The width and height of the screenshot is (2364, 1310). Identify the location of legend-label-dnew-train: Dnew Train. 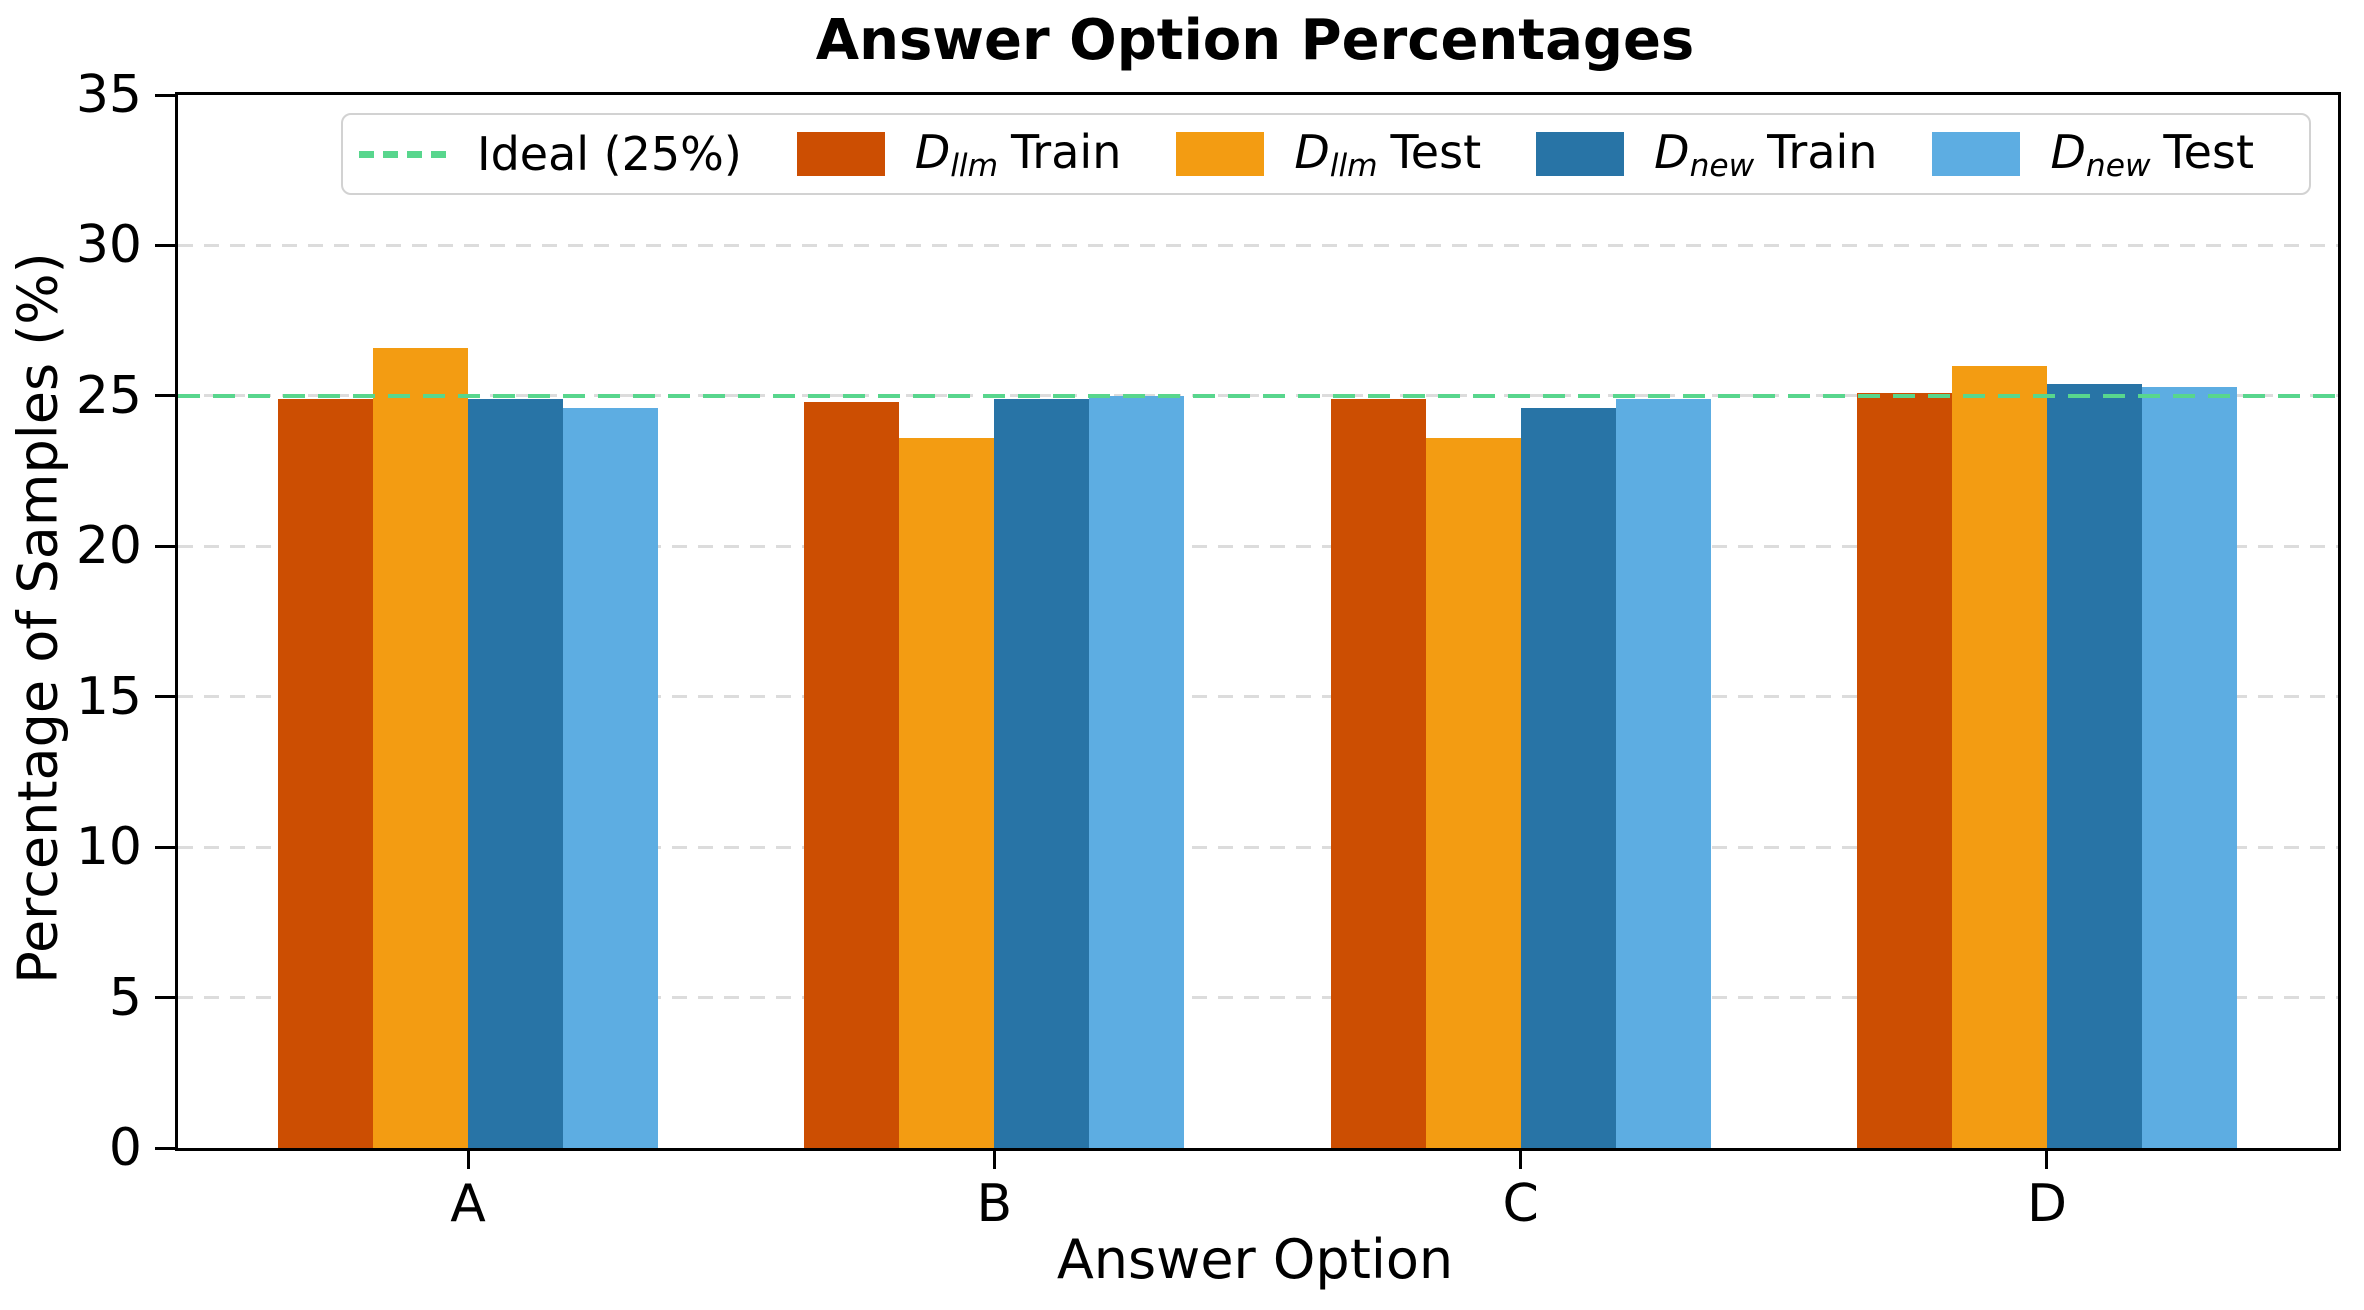
(1766, 154).